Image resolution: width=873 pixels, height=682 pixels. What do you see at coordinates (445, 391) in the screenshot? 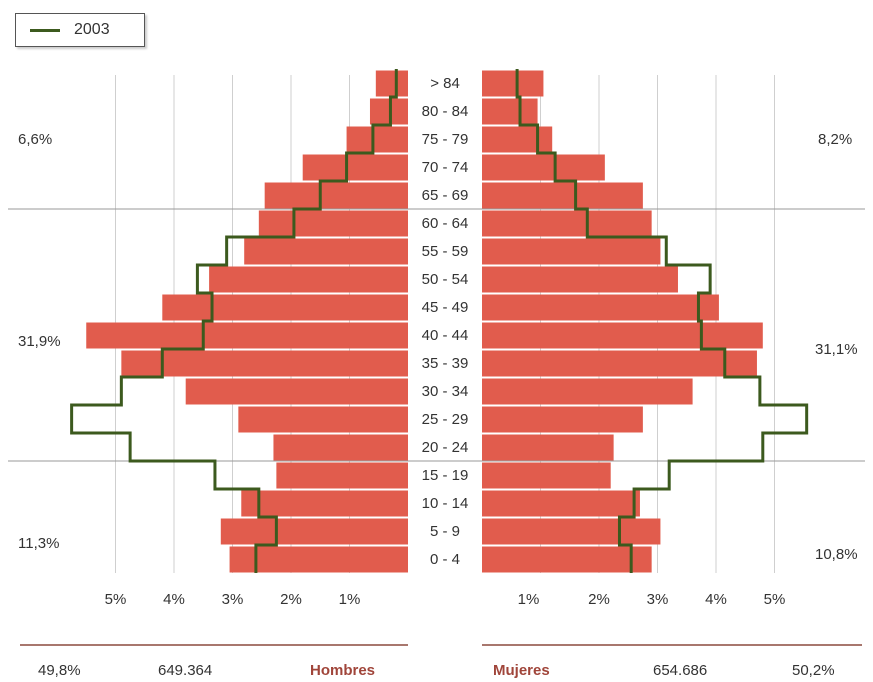
I see `age-label-6: 30 - 34` at bounding box center [445, 391].